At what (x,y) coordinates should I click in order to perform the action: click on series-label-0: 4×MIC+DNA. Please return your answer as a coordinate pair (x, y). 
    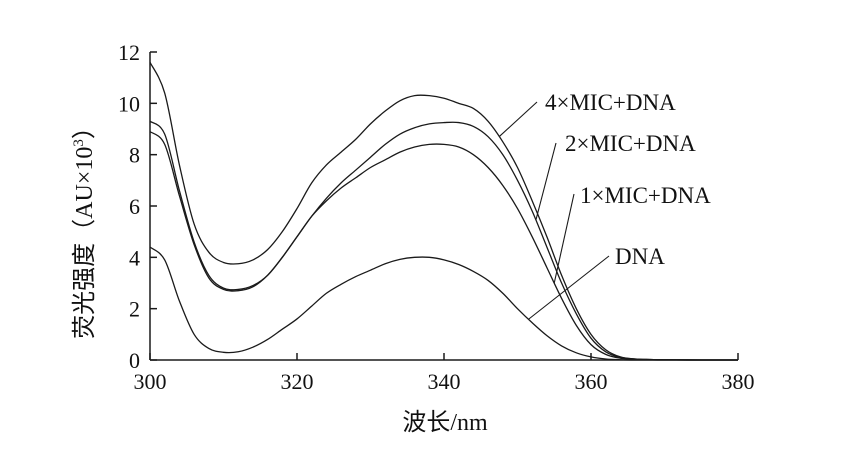
    Looking at the image, I should click on (610, 102).